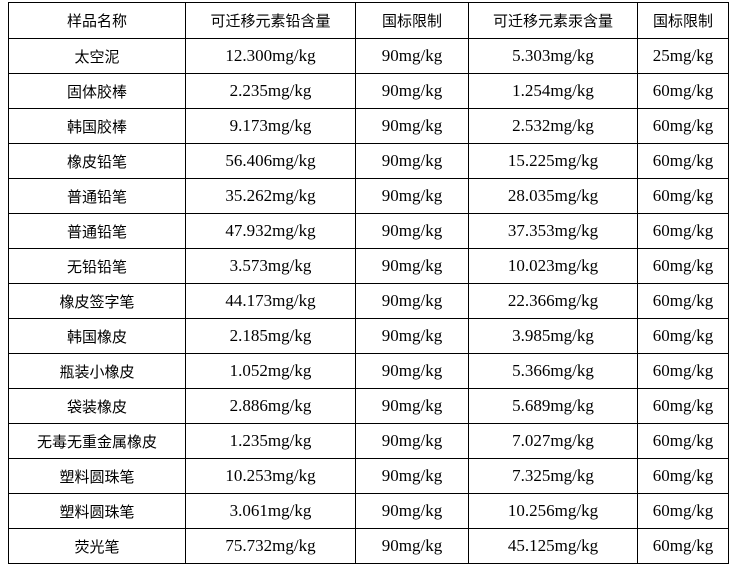 The width and height of the screenshot is (734, 571). I want to click on table-row: 塑料圆珠笔 10.253mg/kg 90mg/kg 7.325mg/kg 60mg/kg, so click(368, 476).